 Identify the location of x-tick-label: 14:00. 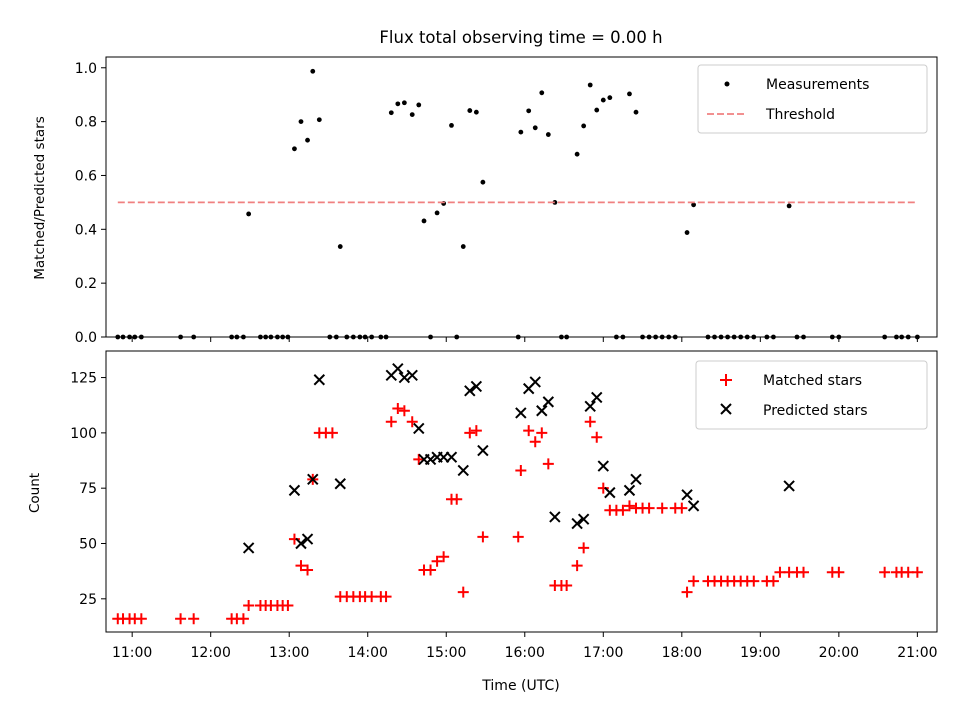
(368, 653).